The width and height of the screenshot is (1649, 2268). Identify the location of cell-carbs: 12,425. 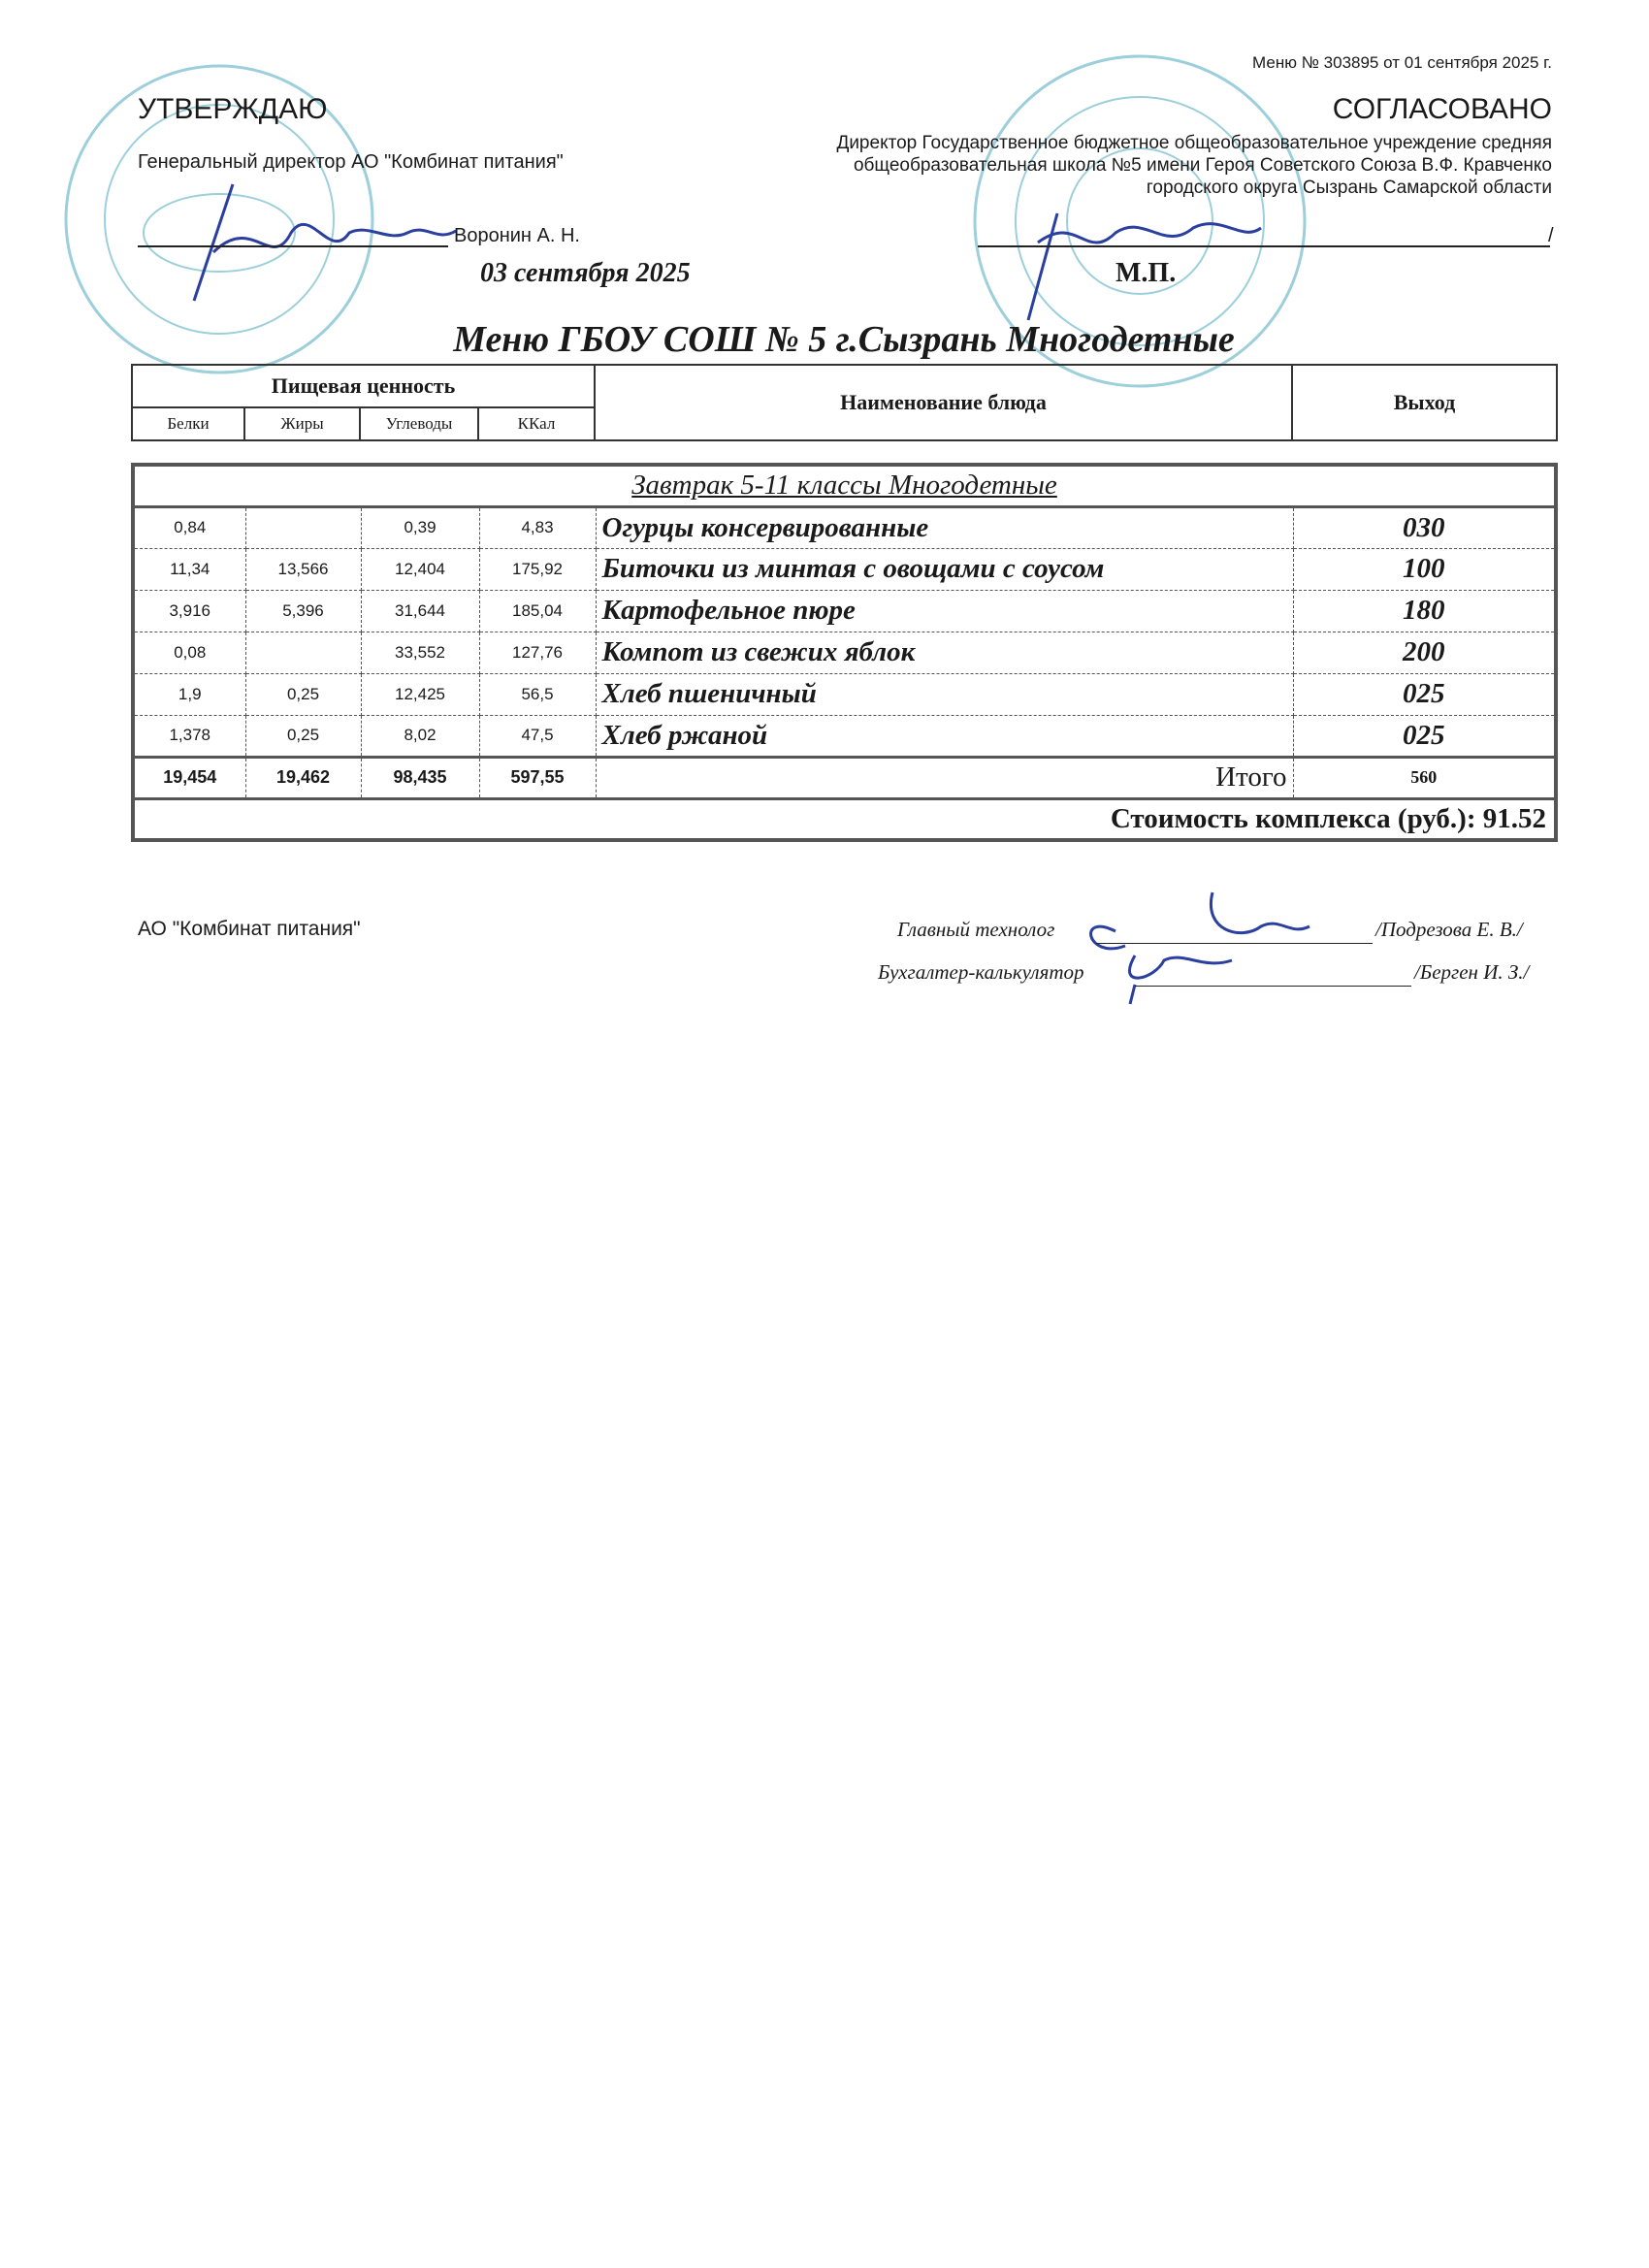
(420, 694).